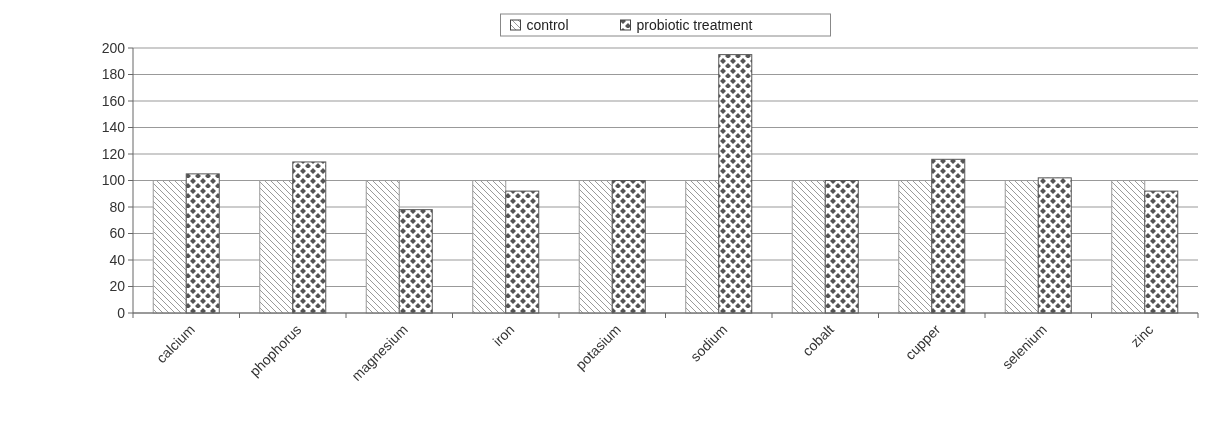  Describe the element at coordinates (694, 24) in the screenshot. I see `legend-label: probiotic treatment` at that location.